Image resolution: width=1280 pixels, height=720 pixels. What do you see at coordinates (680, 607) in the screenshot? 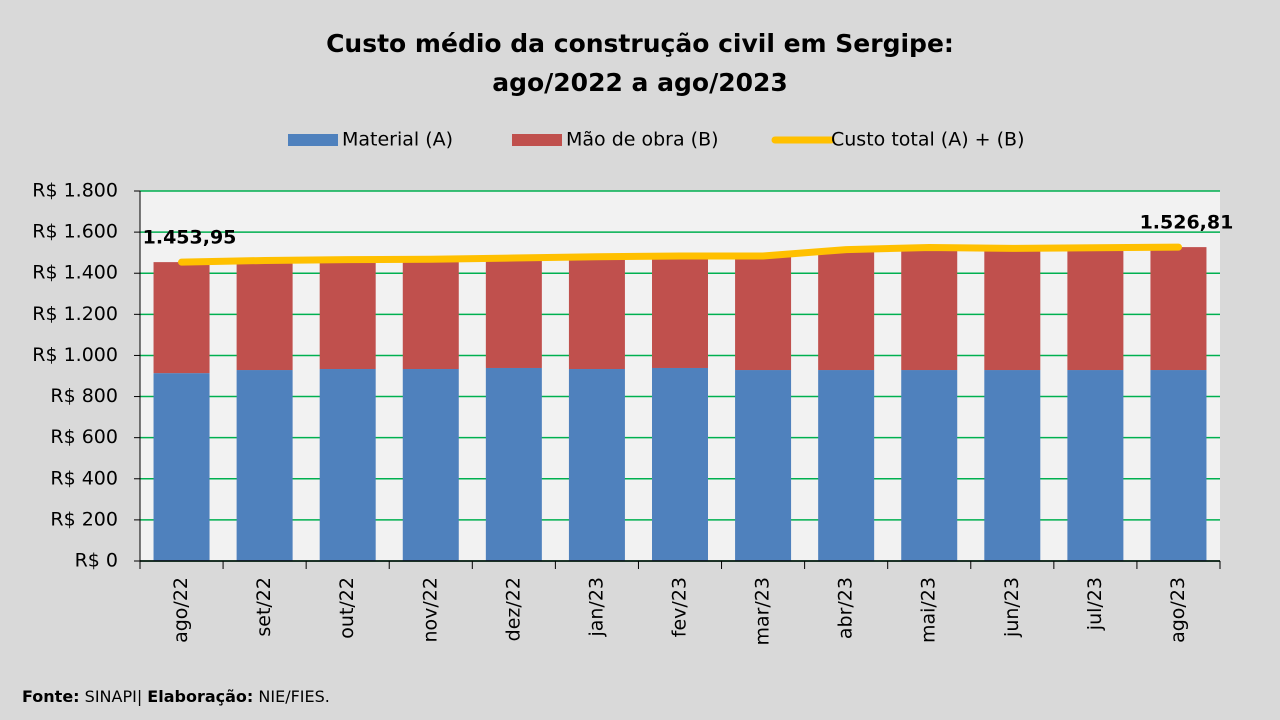
I see `x-tick-label: fev/23` at bounding box center [680, 607].